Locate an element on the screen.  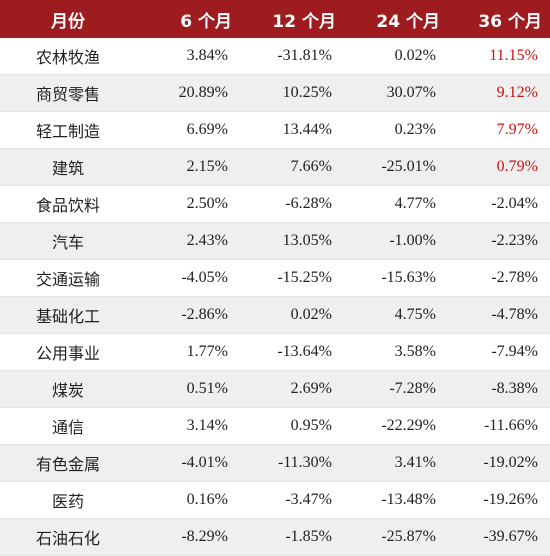
return-12m-cell: -3.47% is located at coordinates (292, 500).